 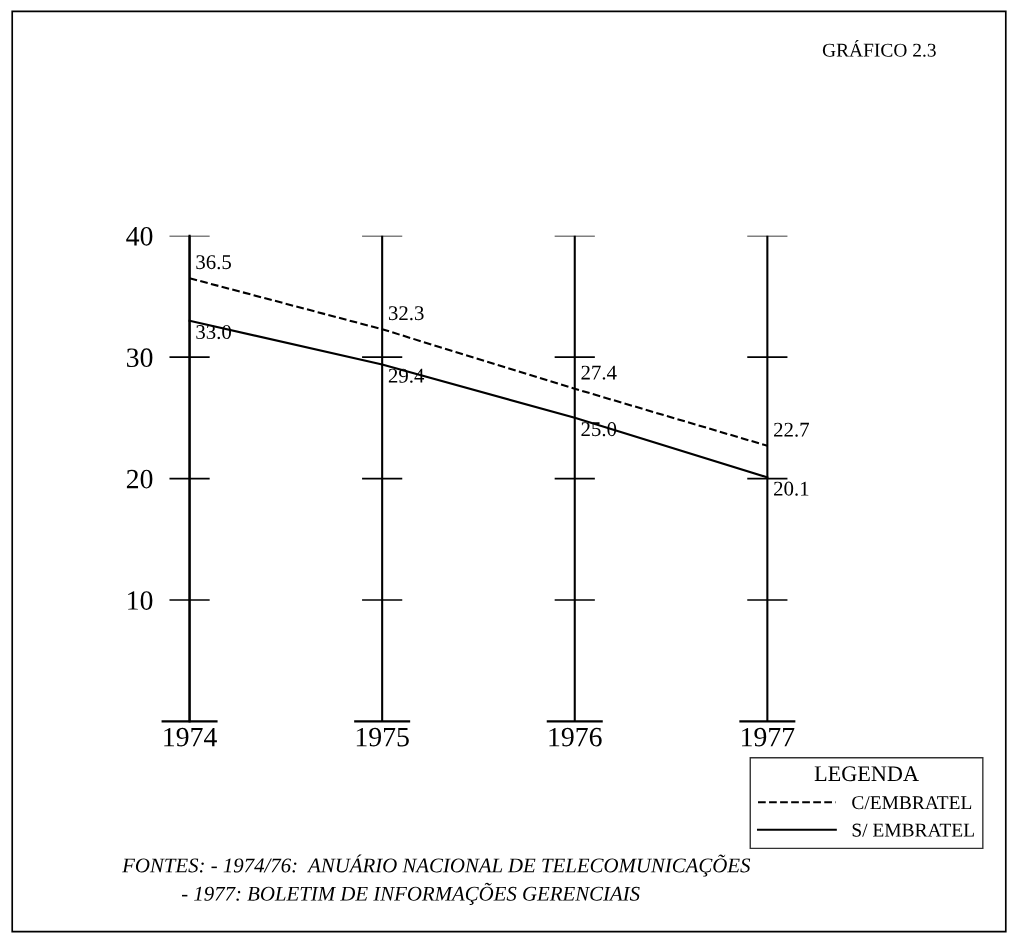 I want to click on data-label: 32.3, so click(x=406, y=313).